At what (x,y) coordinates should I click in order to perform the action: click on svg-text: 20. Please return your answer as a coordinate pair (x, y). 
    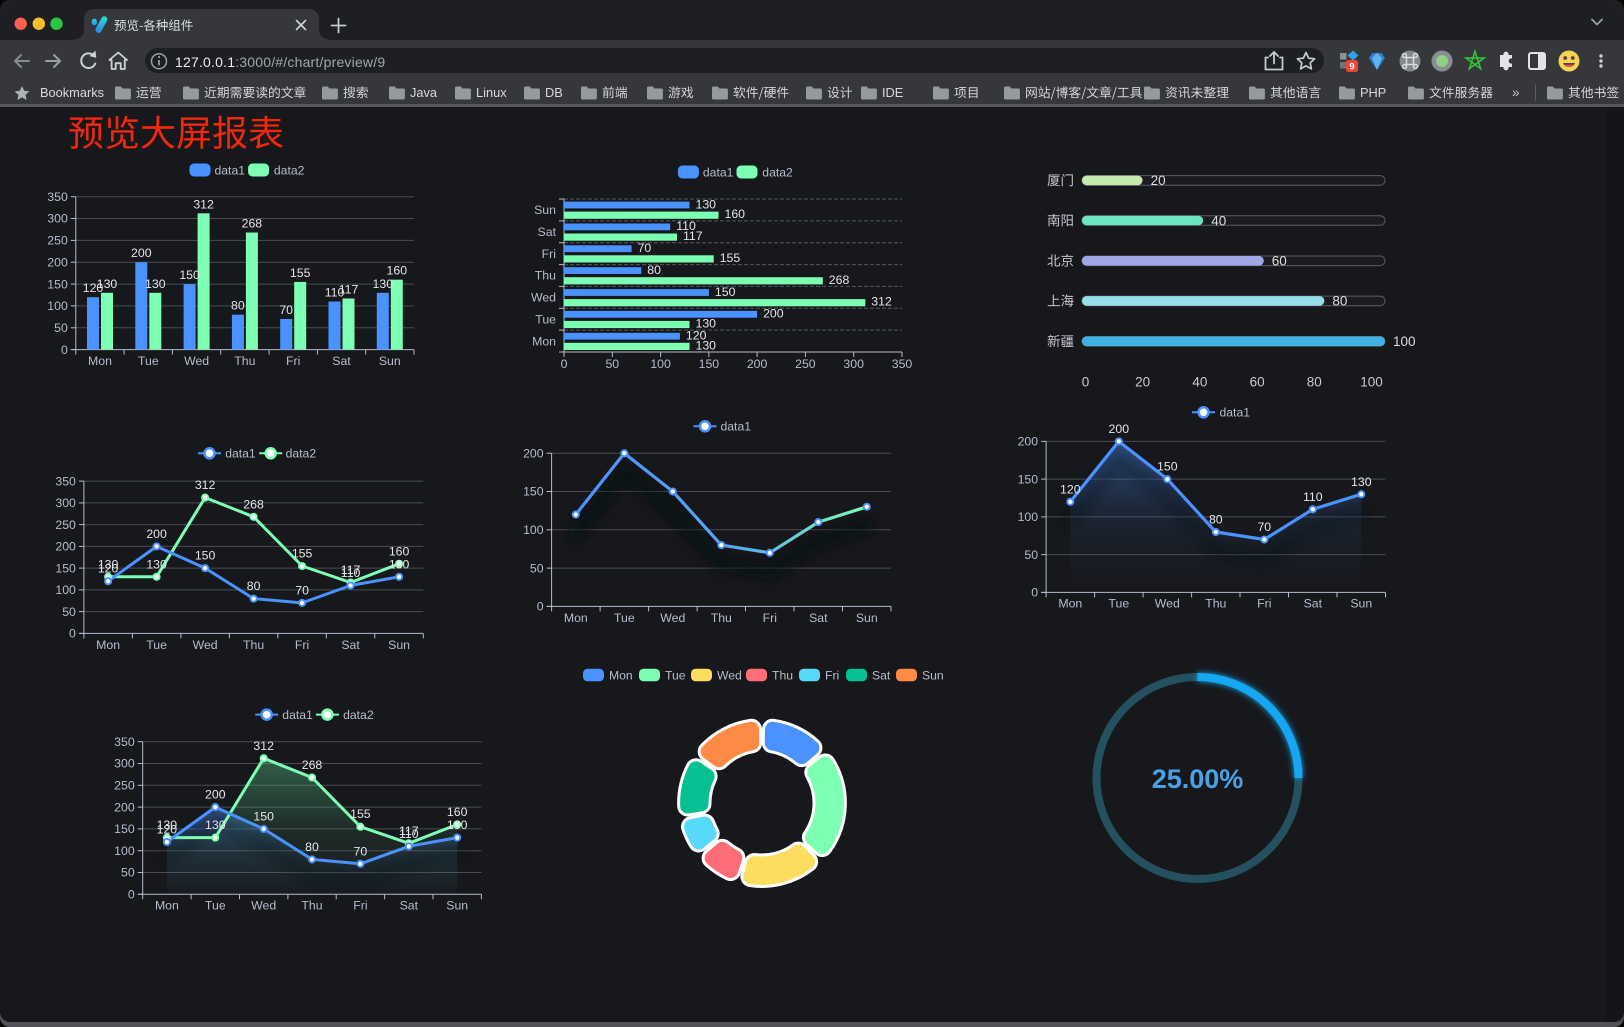
    Looking at the image, I should click on (1158, 180).